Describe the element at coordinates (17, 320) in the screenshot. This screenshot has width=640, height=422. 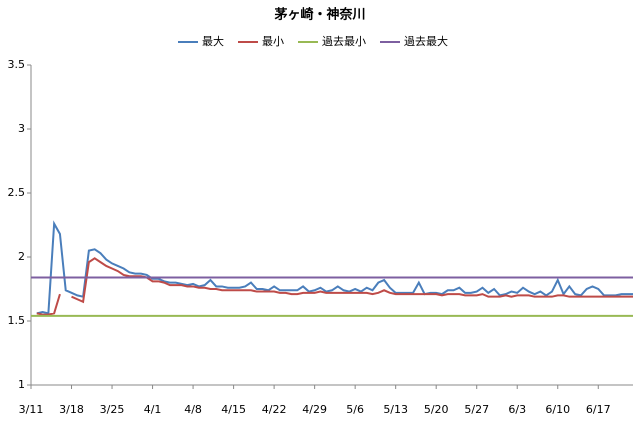
I see `y-tick-label: 1.5` at that location.